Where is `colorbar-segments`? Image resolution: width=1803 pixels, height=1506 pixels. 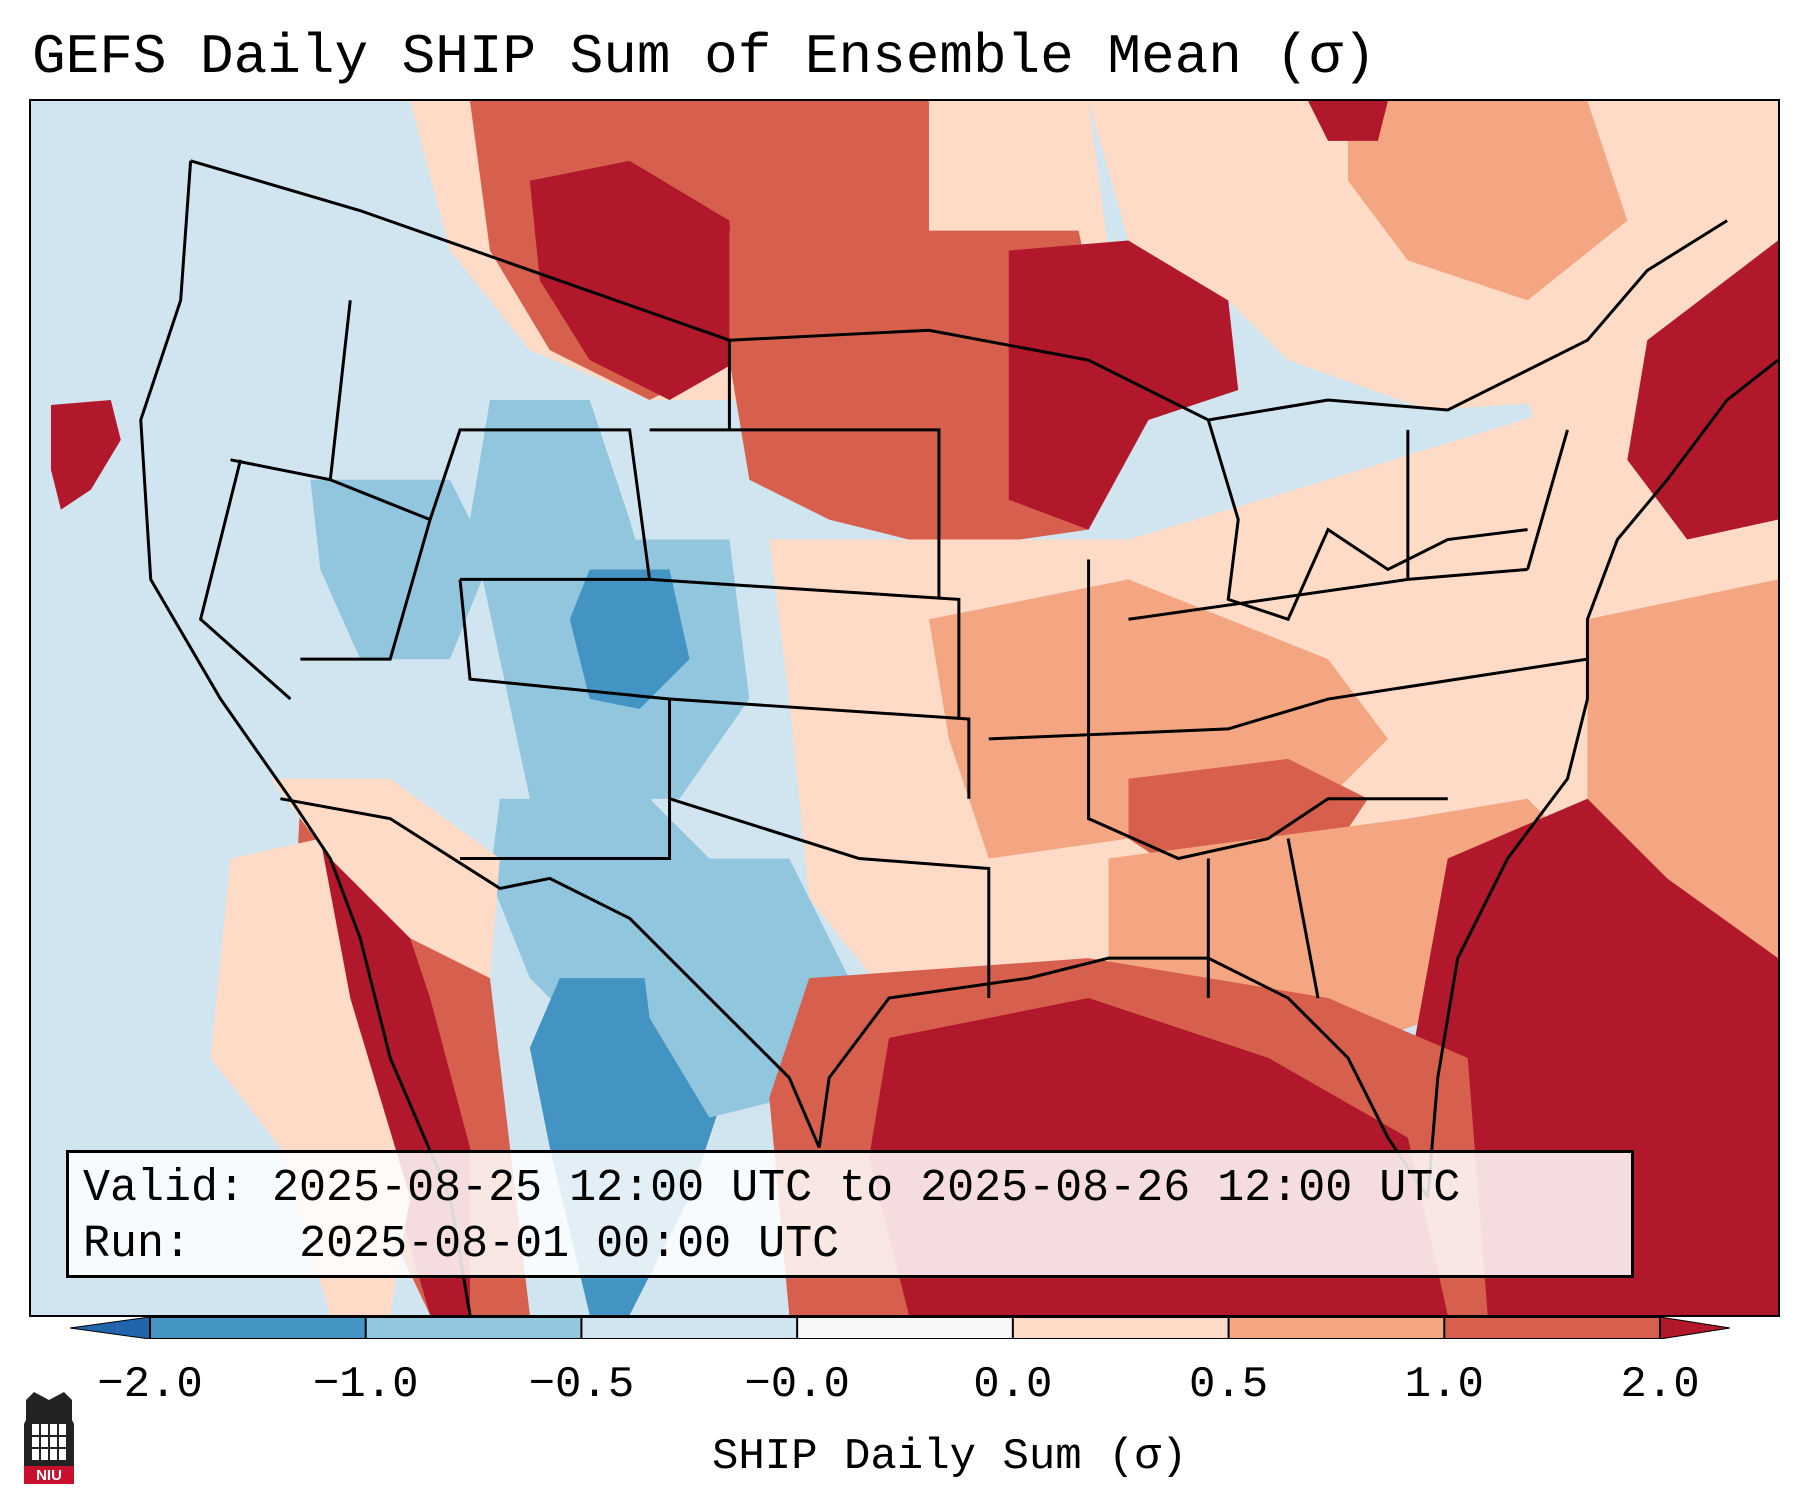 colorbar-segments is located at coordinates (905, 1328).